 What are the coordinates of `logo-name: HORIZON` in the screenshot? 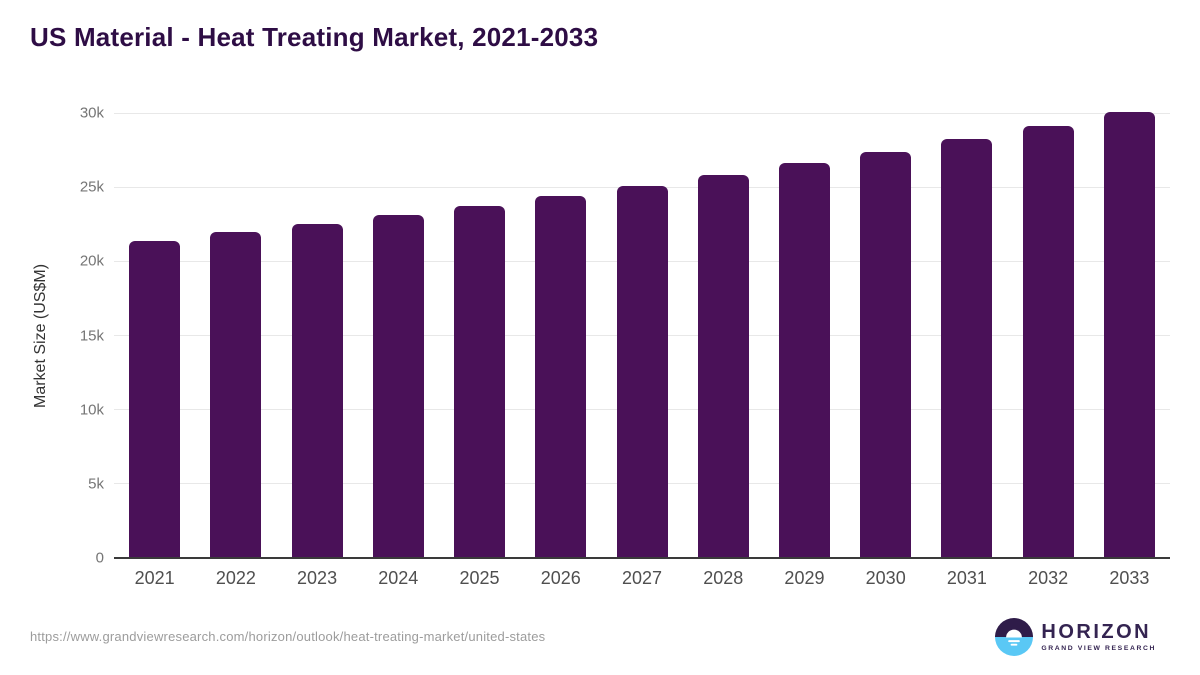 It's located at (1096, 632).